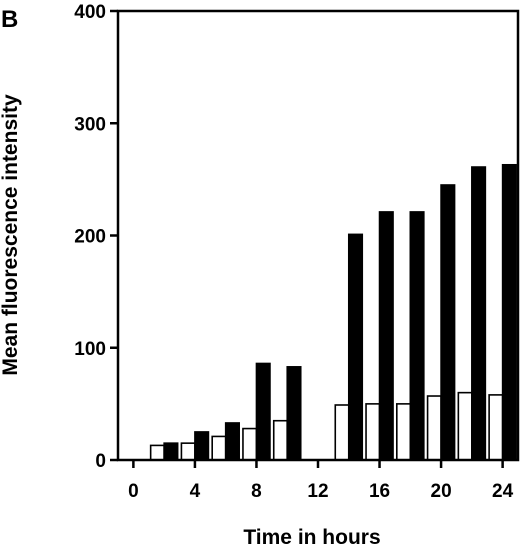 The height and width of the screenshot is (556, 520). Describe the element at coordinates (503, 491) in the screenshot. I see `x-tick-label-24: 24` at that location.